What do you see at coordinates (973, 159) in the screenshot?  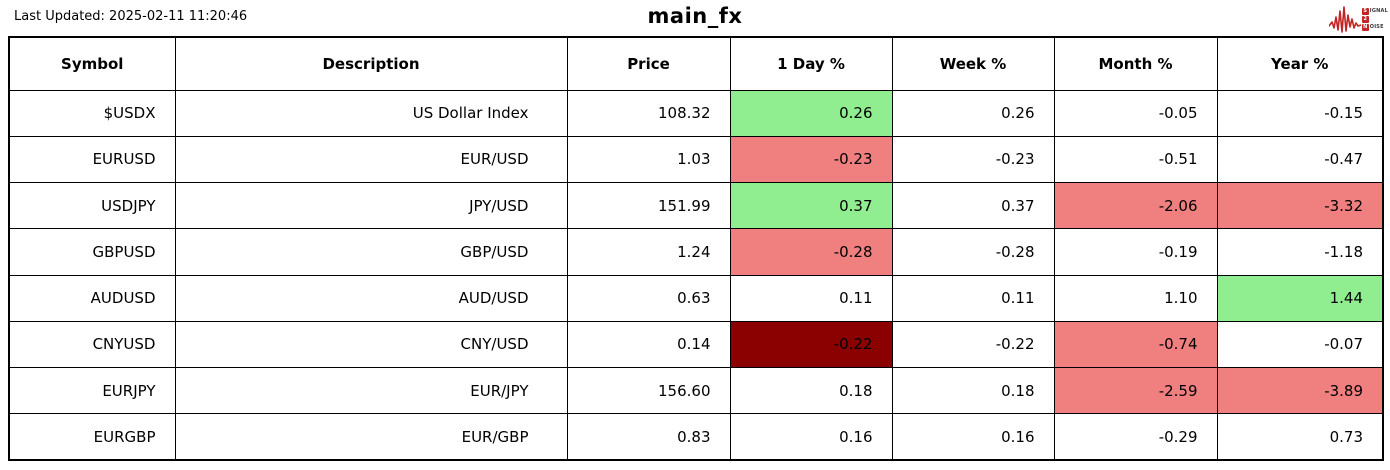 I see `cell-week-pct: -0.23` at bounding box center [973, 159].